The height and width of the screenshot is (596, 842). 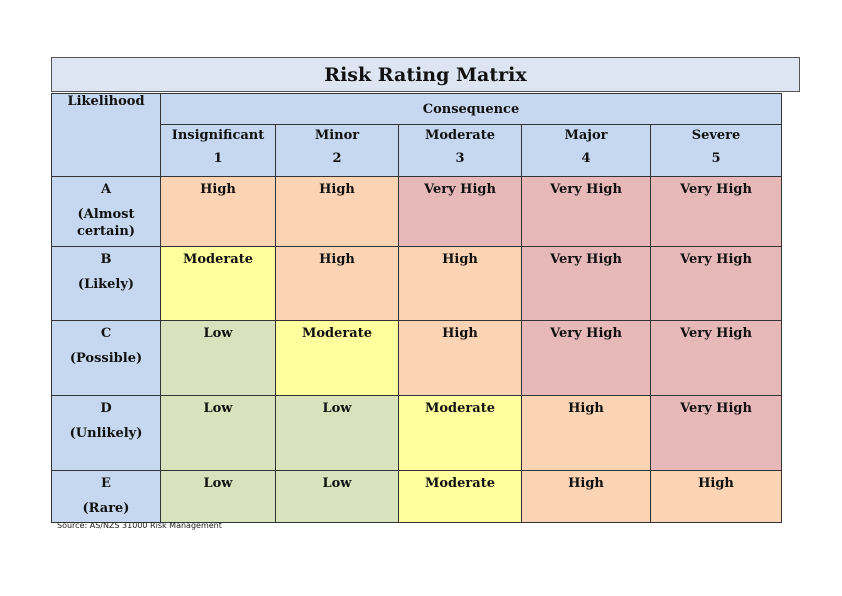 I want to click on row-description: (Almost certain), so click(x=105, y=223).